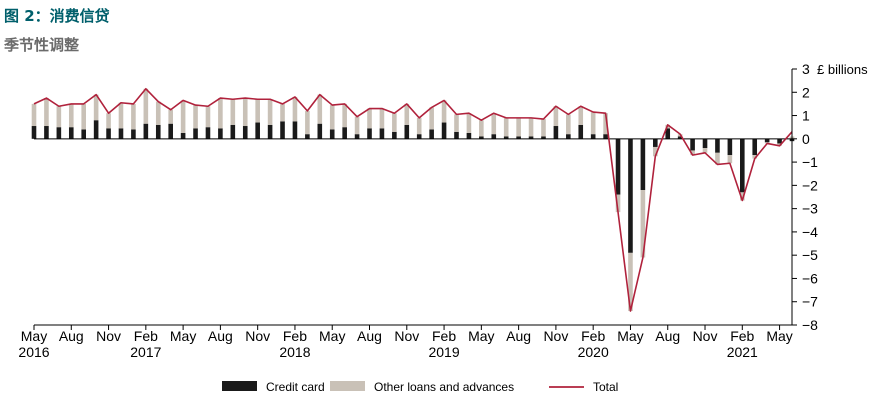  What do you see at coordinates (145, 352) in the screenshot?
I see `x-tick-year-label: 2017` at bounding box center [145, 352].